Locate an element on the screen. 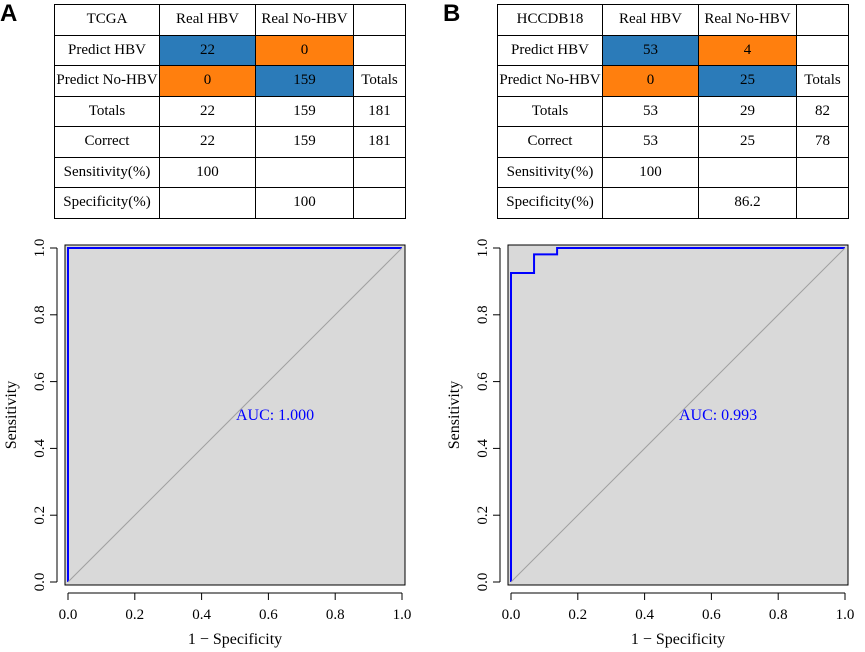 This screenshot has height=652, width=865. cell-false-positive: 0 is located at coordinates (304, 50).